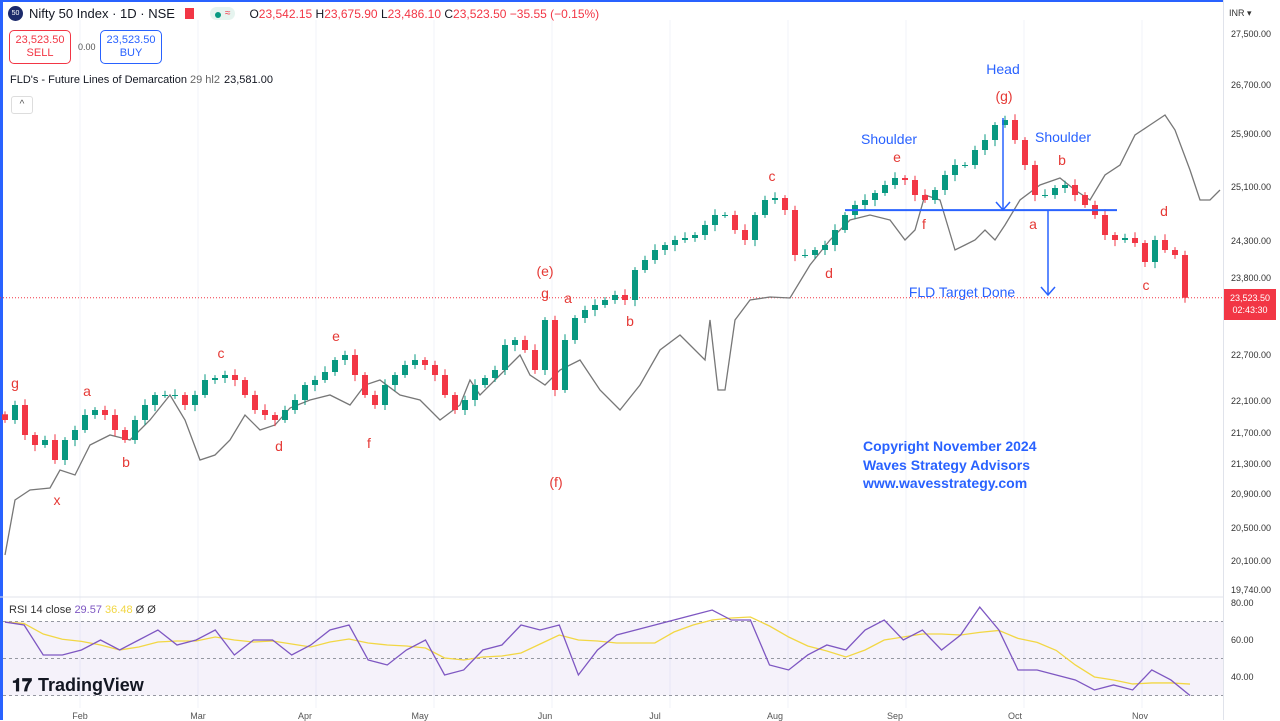 The height and width of the screenshot is (721, 1280). Describe the element at coordinates (775, 716) in the screenshot. I see `month-label: Aug` at that location.